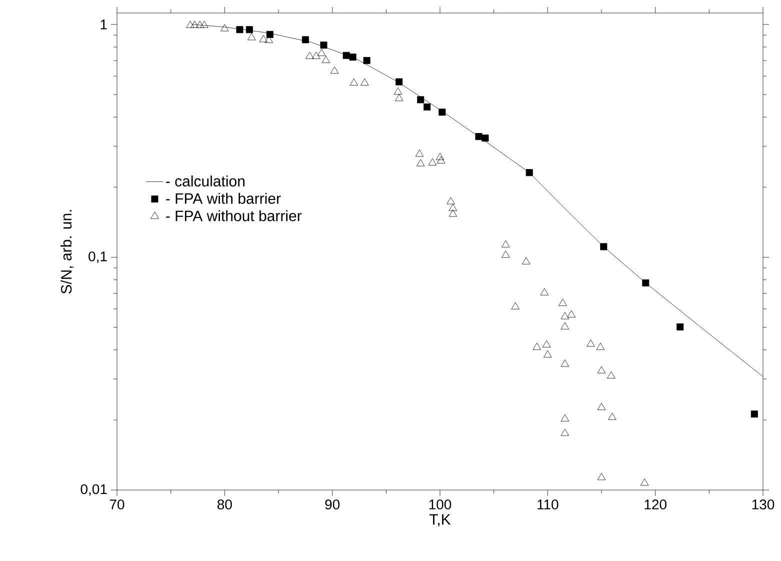  Describe the element at coordinates (117, 505) in the screenshot. I see `x-tick-label: 70` at that location.